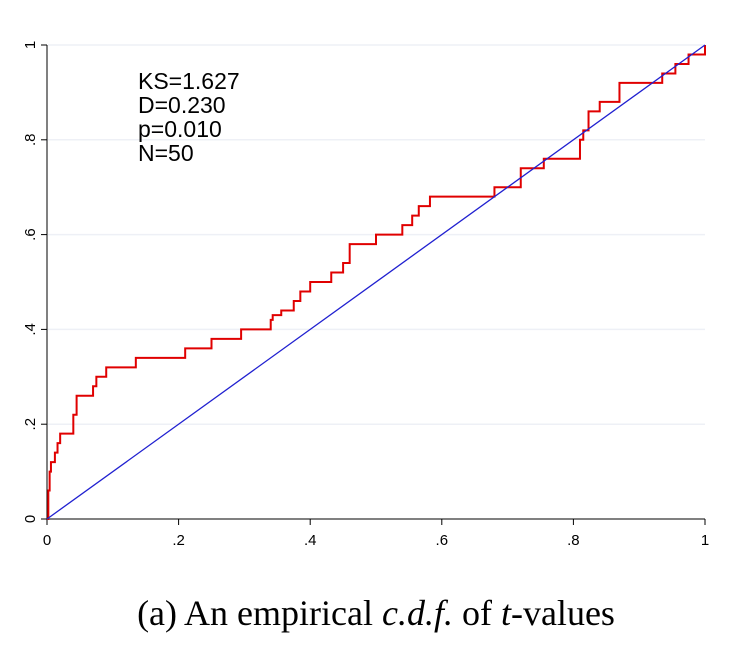  What do you see at coordinates (573, 540) in the screenshot?
I see `x-tick-label-4: .8` at bounding box center [573, 540].